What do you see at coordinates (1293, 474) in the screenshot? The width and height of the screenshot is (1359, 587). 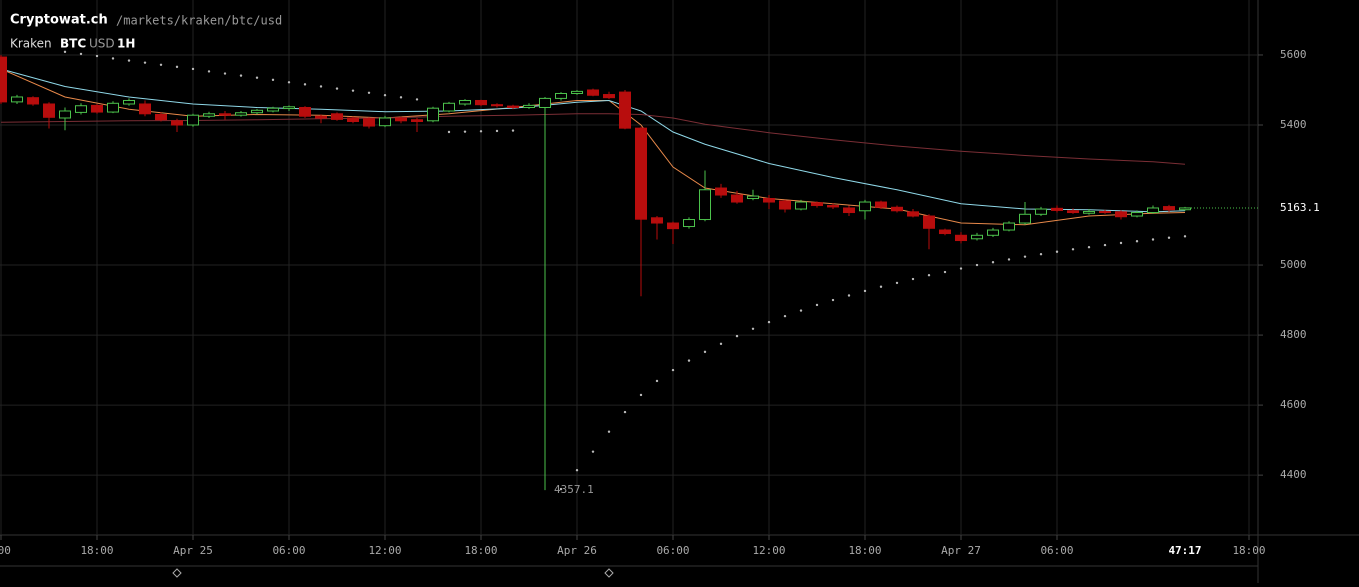 I see `y-tick-label: 4400` at bounding box center [1293, 474].